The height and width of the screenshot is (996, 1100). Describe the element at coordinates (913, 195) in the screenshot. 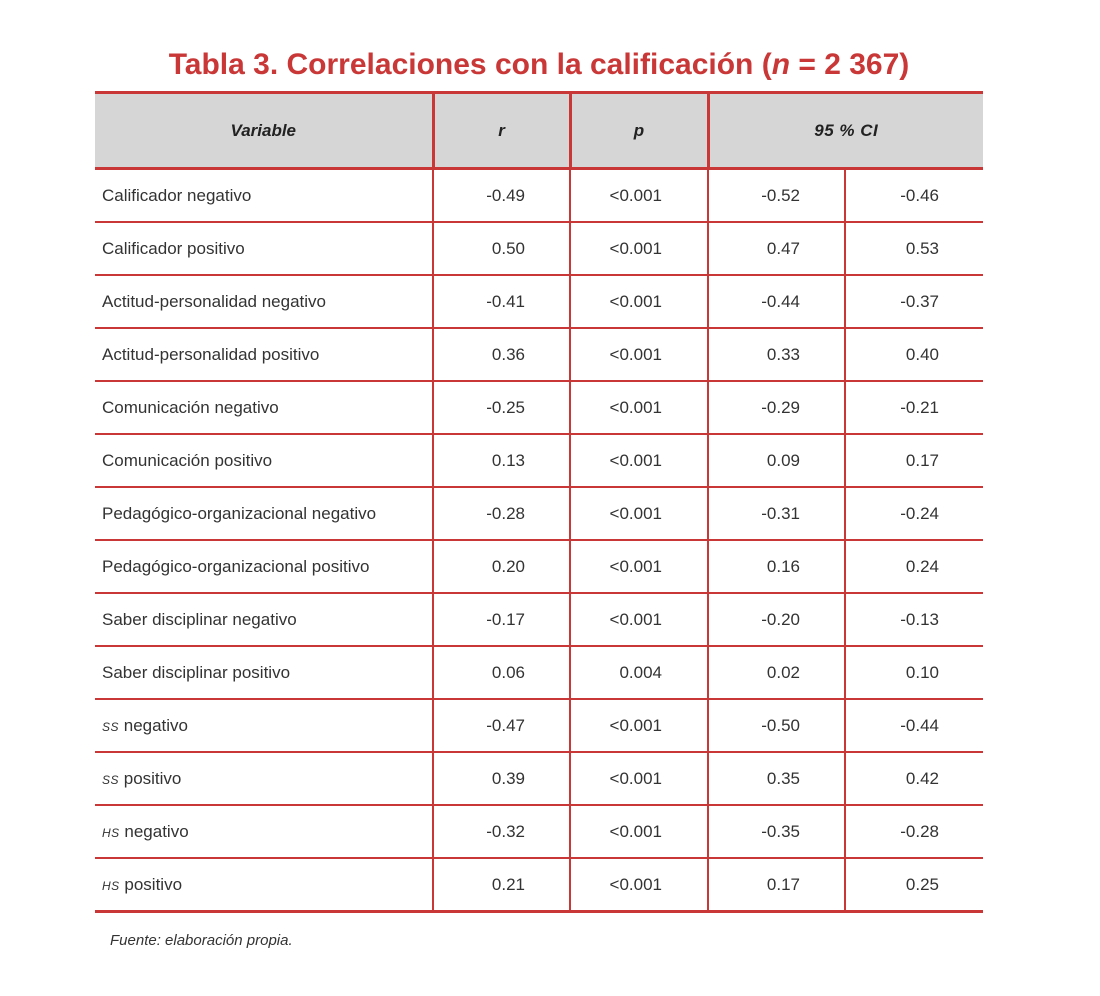

I see `cell-ci-high: -0.46` at that location.